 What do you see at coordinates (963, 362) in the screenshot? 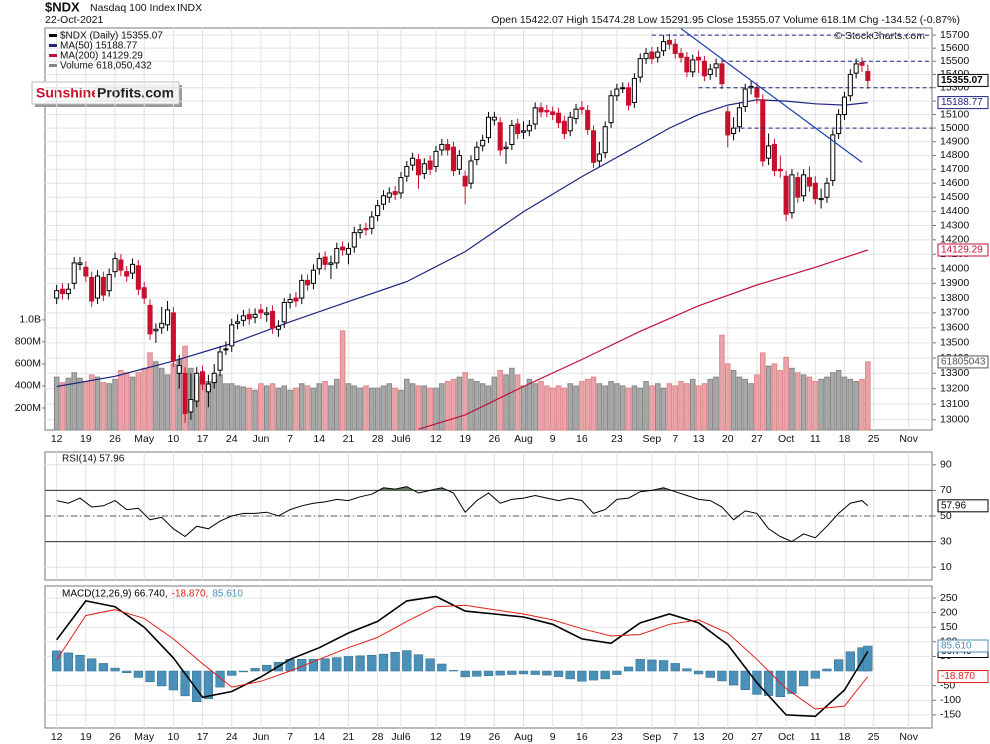
I see `value-tag: 61805043` at bounding box center [963, 362].